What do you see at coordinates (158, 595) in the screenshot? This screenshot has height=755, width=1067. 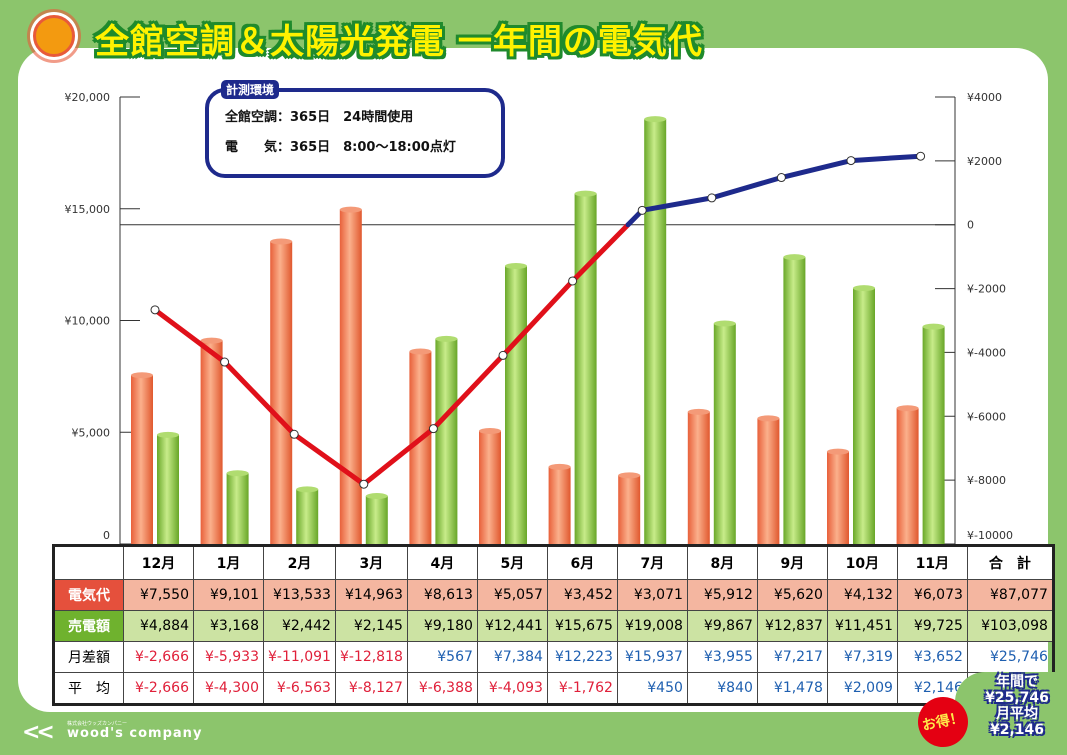 I see `table-cell: ¥7,550` at bounding box center [158, 595].